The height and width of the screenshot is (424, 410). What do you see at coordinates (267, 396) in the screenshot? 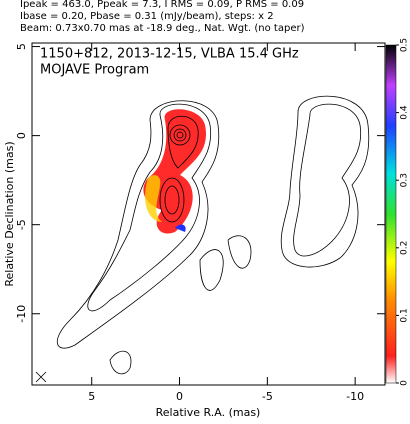
I see `x-tick-label: -5` at bounding box center [267, 396].